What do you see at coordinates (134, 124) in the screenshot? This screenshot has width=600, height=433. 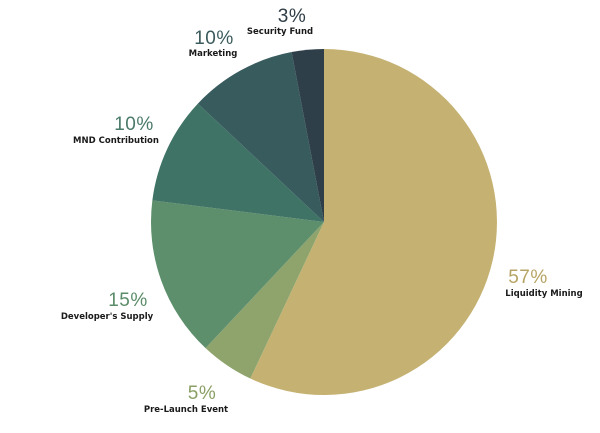 I see `pct-label-mnd-contribution: 10%` at bounding box center [134, 124].